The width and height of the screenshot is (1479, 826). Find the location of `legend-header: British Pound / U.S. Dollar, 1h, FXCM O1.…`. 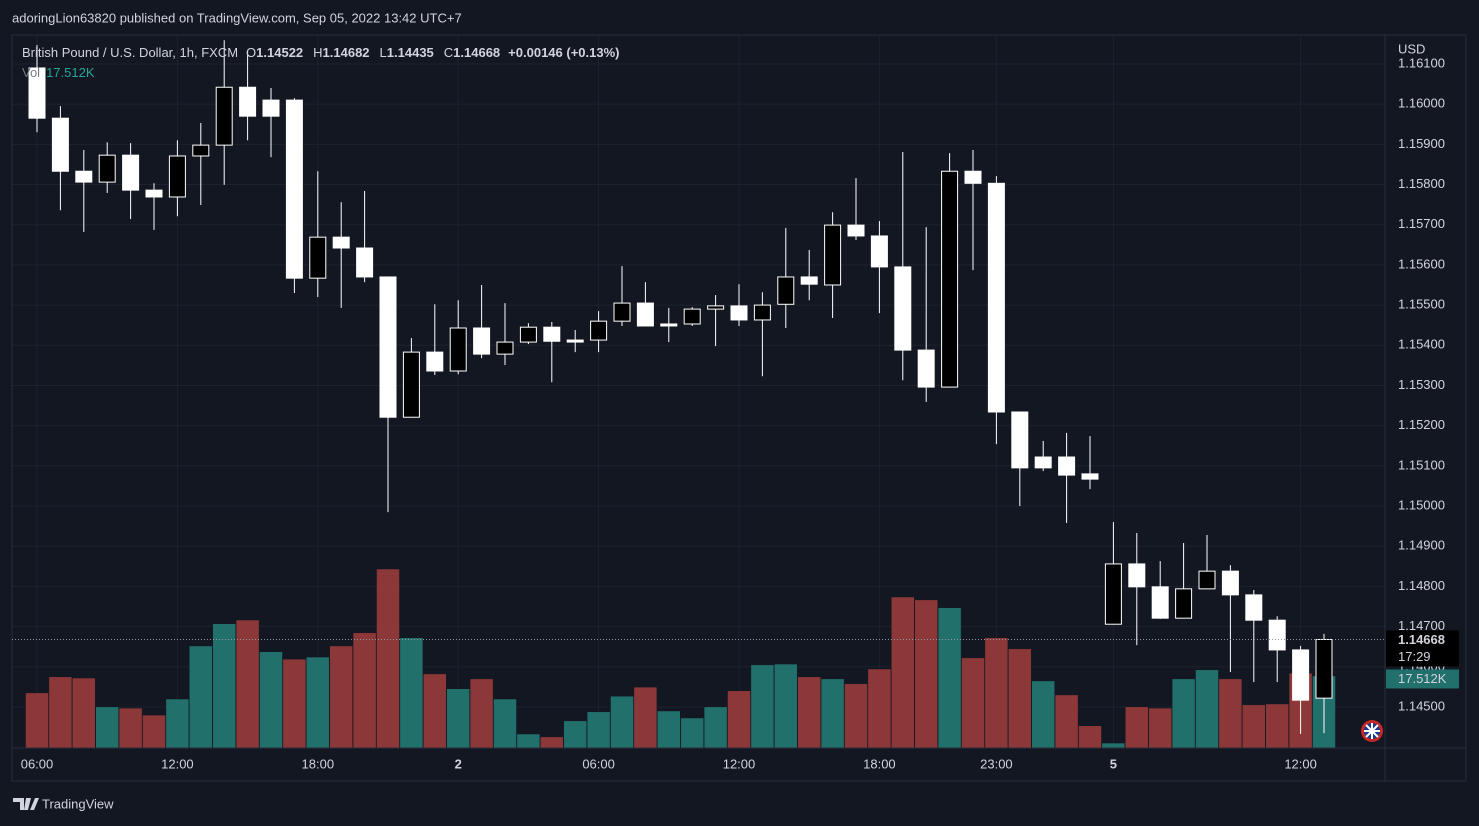

legend-header: British Pound / U.S. Dollar, 1h, FXCM O1.… is located at coordinates (320, 52).